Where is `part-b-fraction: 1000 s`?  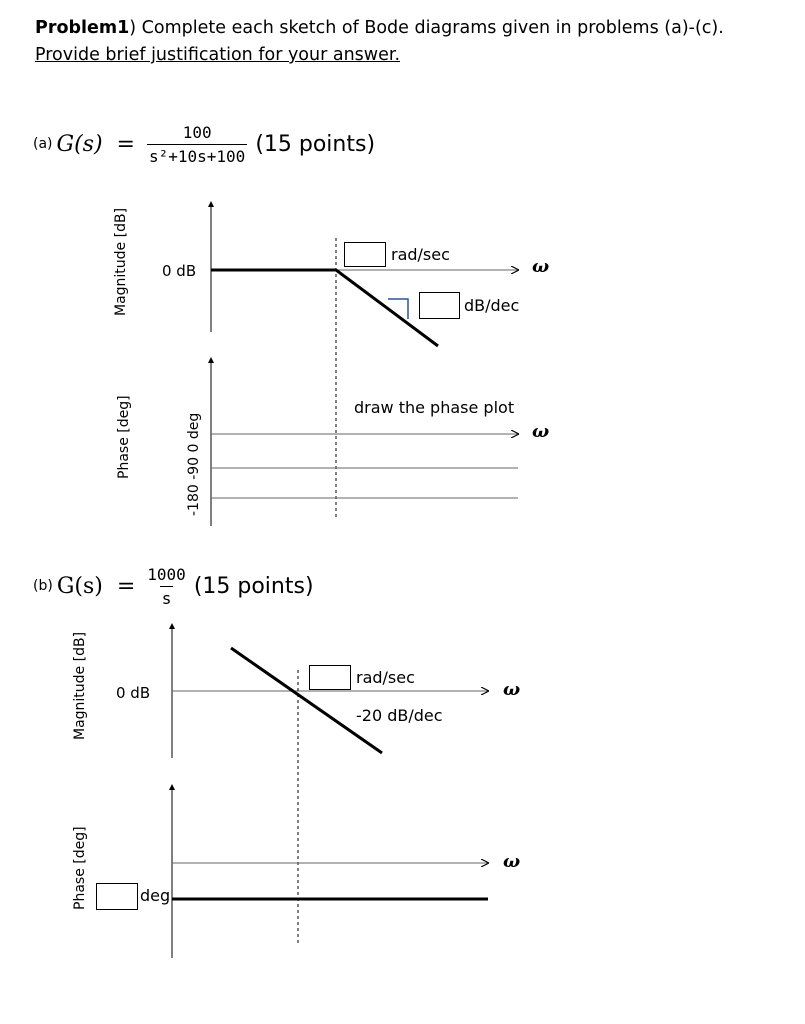 part-b-fraction: 1000 s is located at coordinates (166, 586).